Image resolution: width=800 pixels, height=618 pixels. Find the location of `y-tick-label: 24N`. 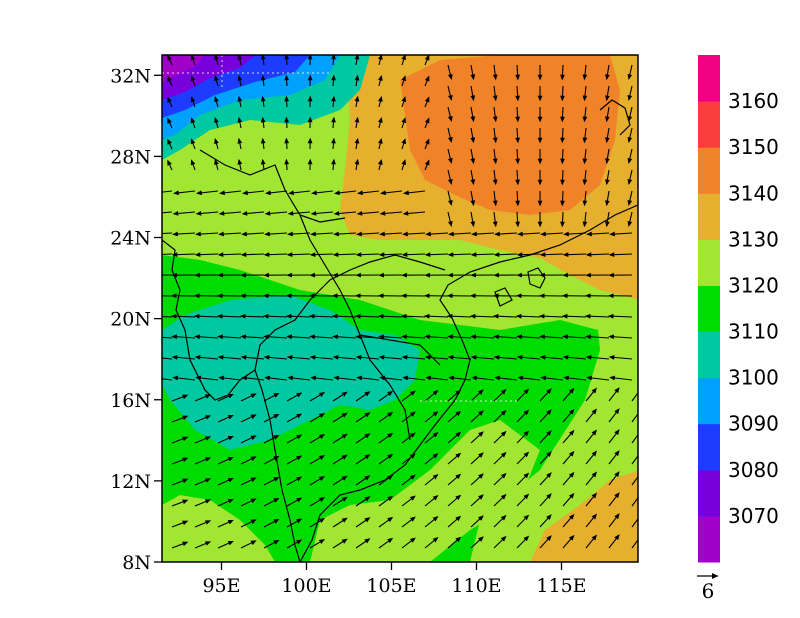

y-tick-label: 24N is located at coordinates (130, 239).